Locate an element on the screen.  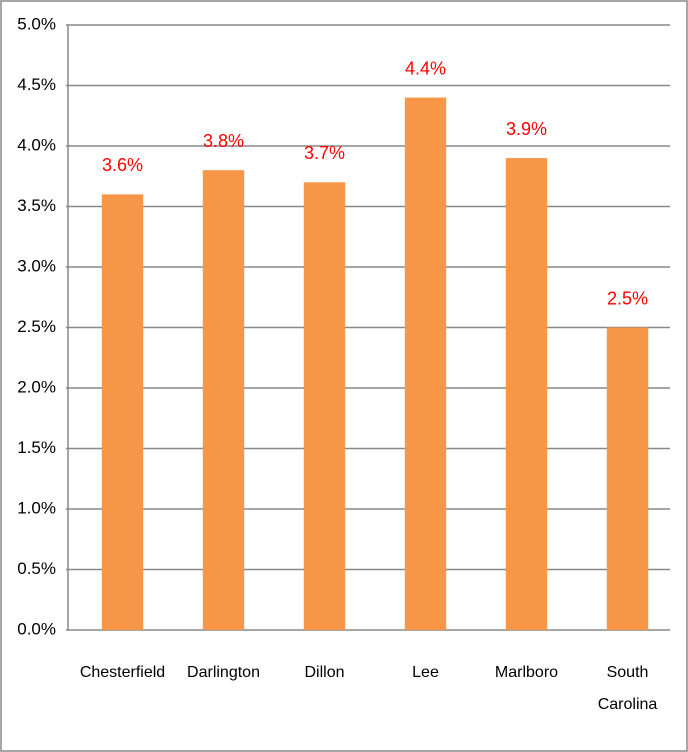
data-label: 3.6% is located at coordinates (122, 165).